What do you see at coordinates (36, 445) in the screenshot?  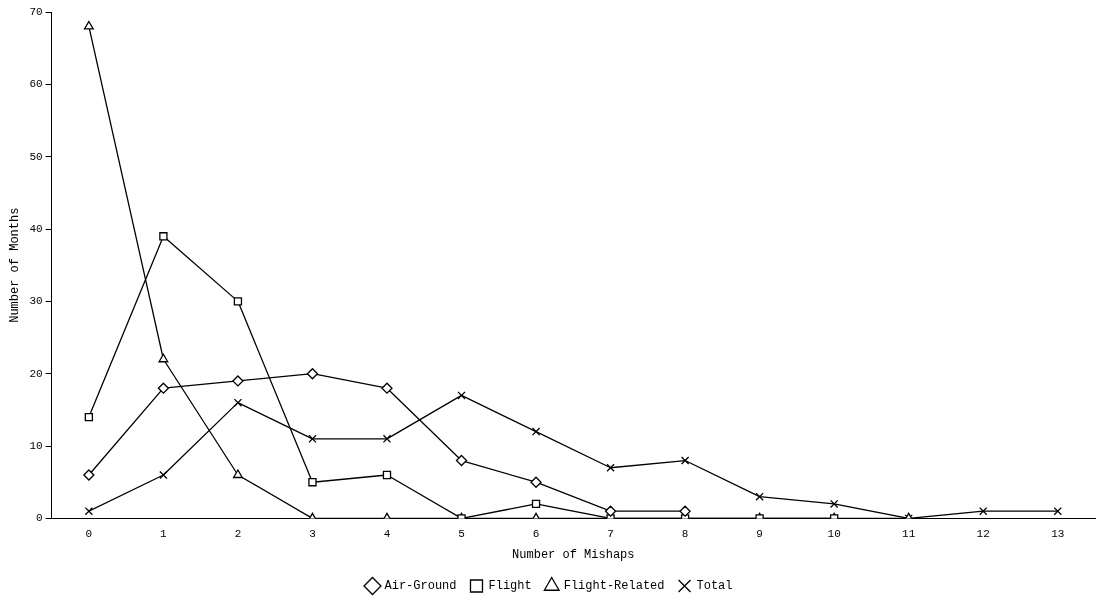 I see `y-tick-label: 10` at bounding box center [36, 445].